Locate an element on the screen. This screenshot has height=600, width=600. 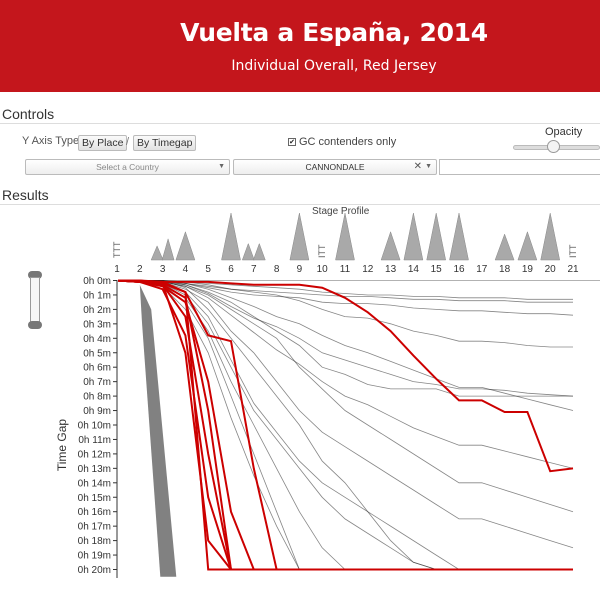
time-trial-label: ITT is located at coordinates (322, 251).